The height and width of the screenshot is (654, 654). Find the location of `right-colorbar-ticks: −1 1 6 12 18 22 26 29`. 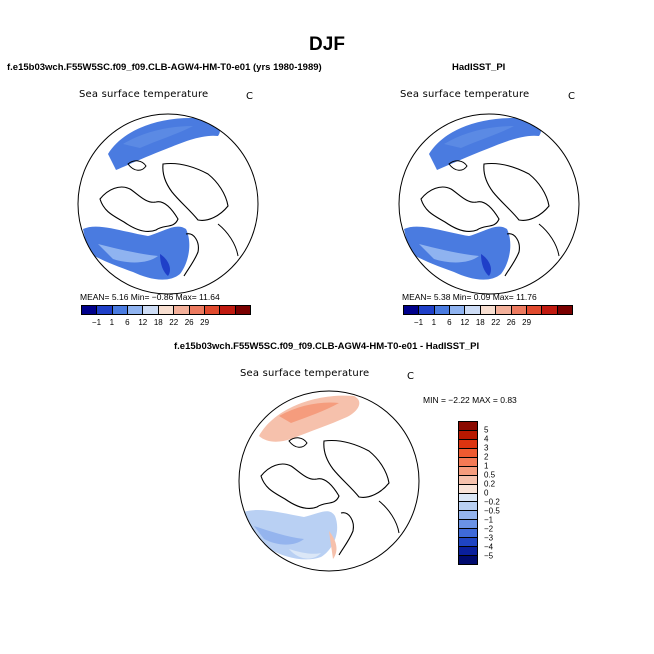

right-colorbar-ticks: −1 1 6 12 18 22 26 29 is located at coordinates (488, 323).